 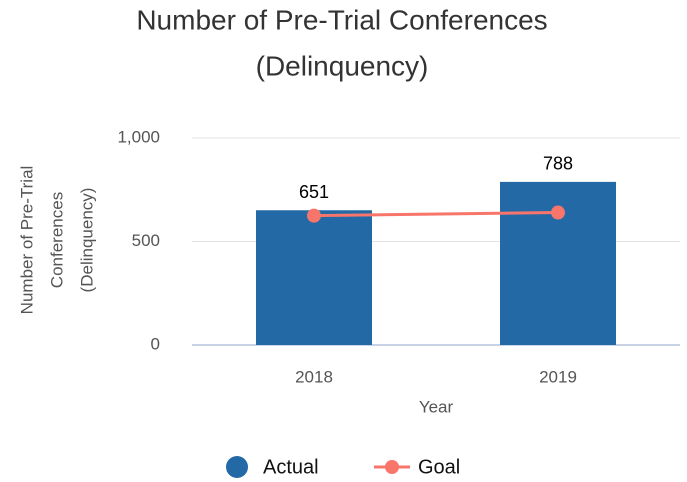 What do you see at coordinates (341, 19) in the screenshot?
I see `chart-title: Number of Pre-Trial Conferences` at bounding box center [341, 19].